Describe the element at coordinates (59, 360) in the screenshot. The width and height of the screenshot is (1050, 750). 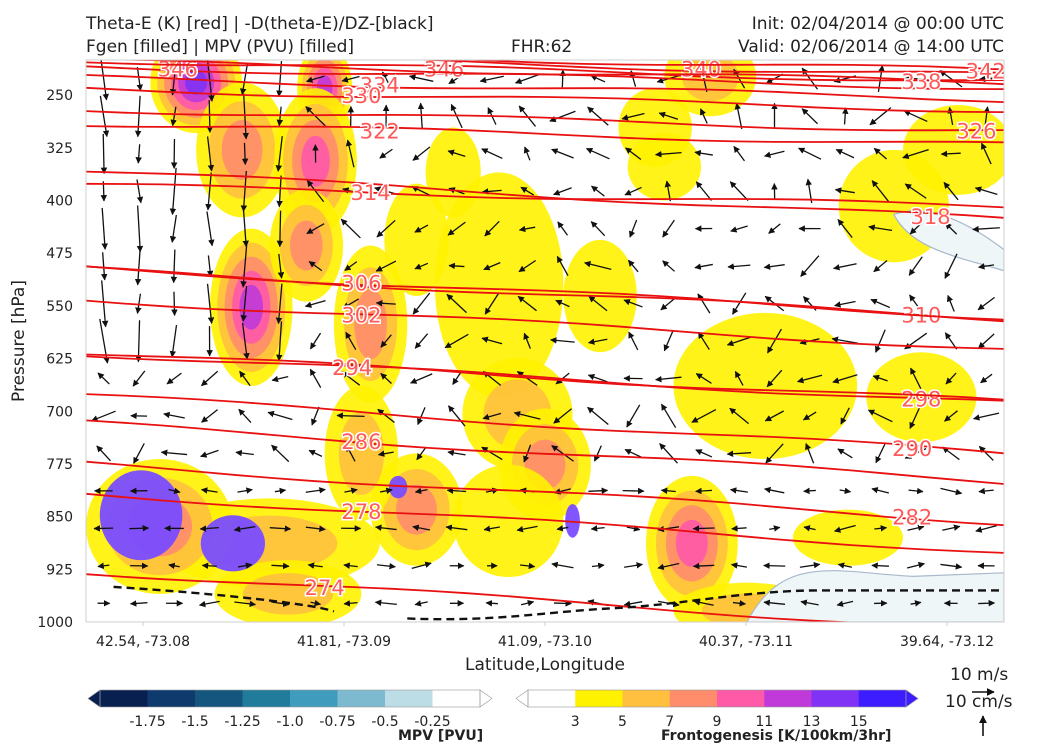
I see `y-tick-label: 625` at that location.